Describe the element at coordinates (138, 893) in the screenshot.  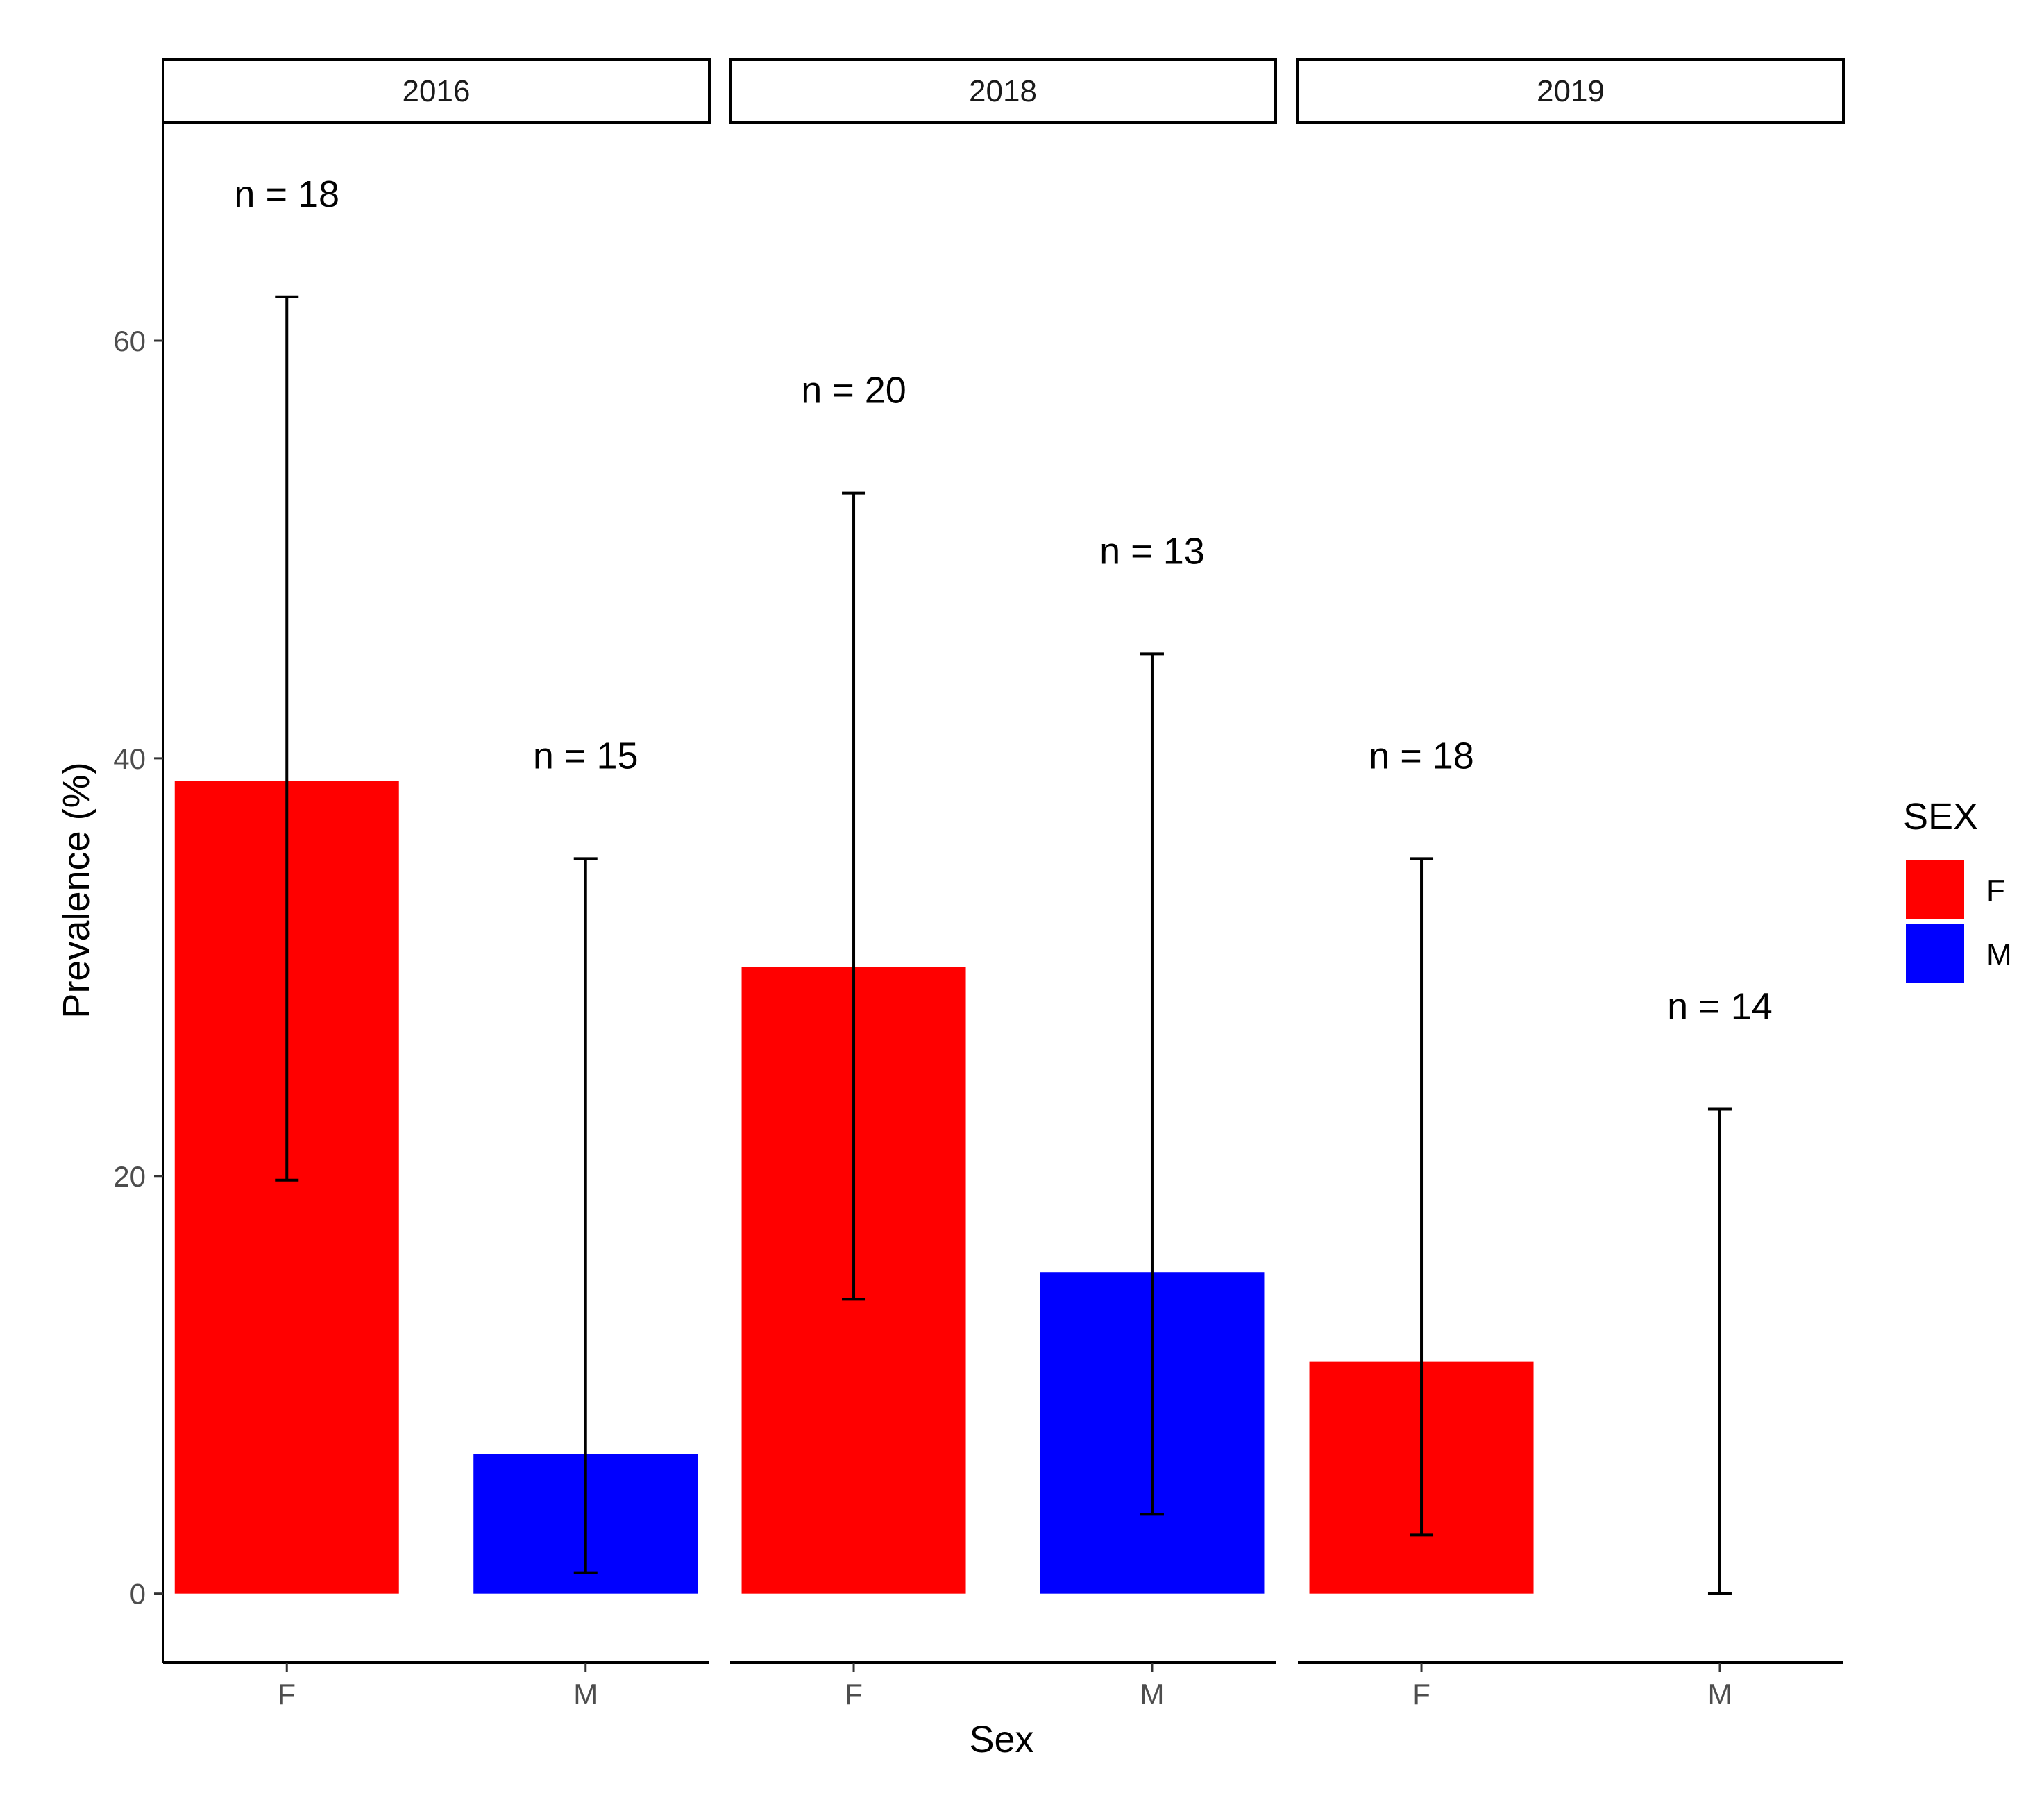
I see `y-axis: 0 20 40 60` at that location.